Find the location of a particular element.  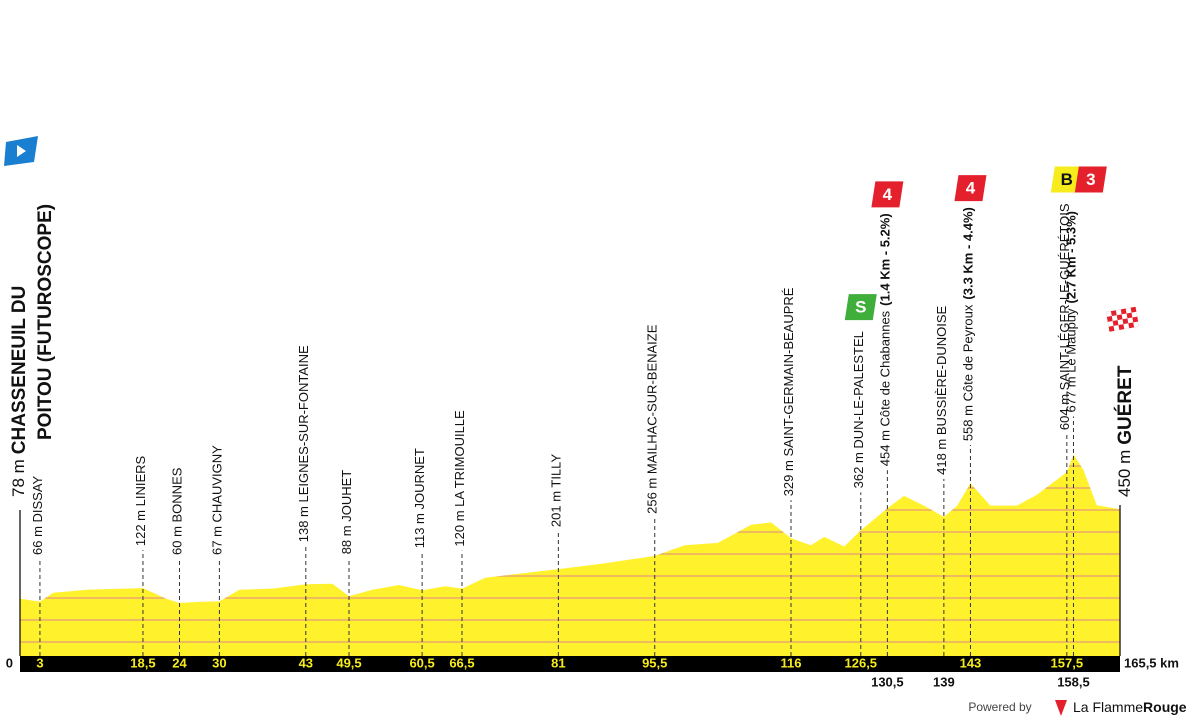

waypoint-name: 418 m BUSSIÈRE-DUNOISE is located at coordinates (941, 390).